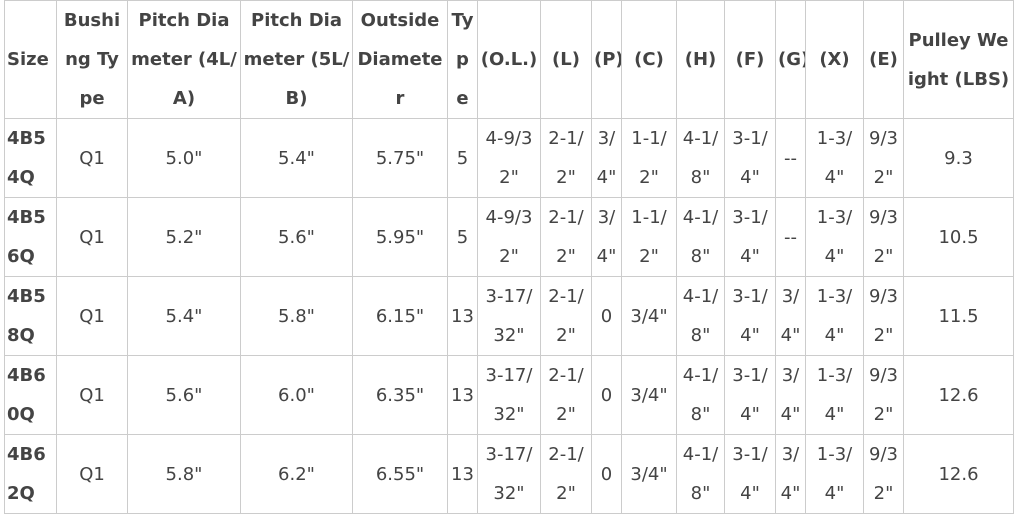 The width and height of the screenshot is (1015, 516). Describe the element at coordinates (462, 59) in the screenshot. I see `header-cell: Type` at that location.